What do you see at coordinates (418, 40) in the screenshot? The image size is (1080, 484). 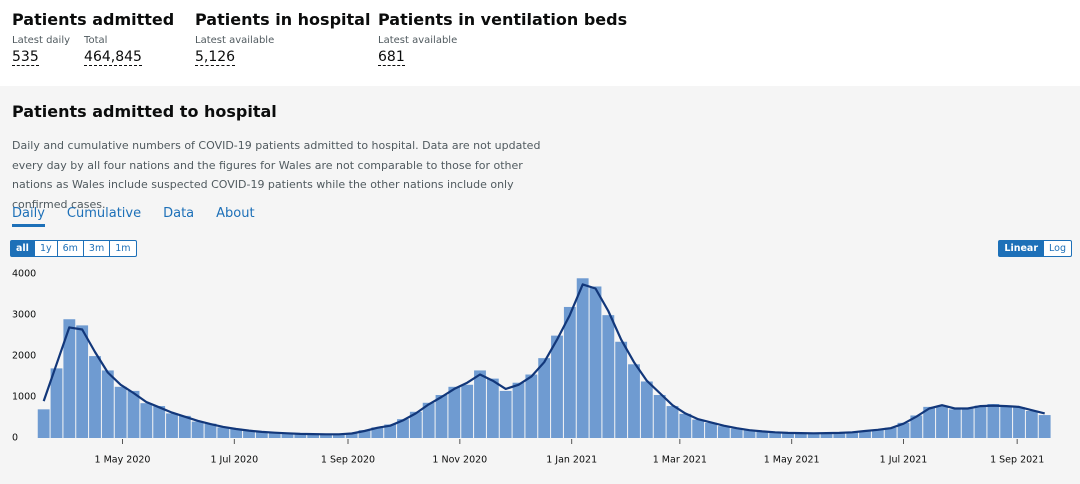 I see `metric-label: Latest available` at bounding box center [418, 40].